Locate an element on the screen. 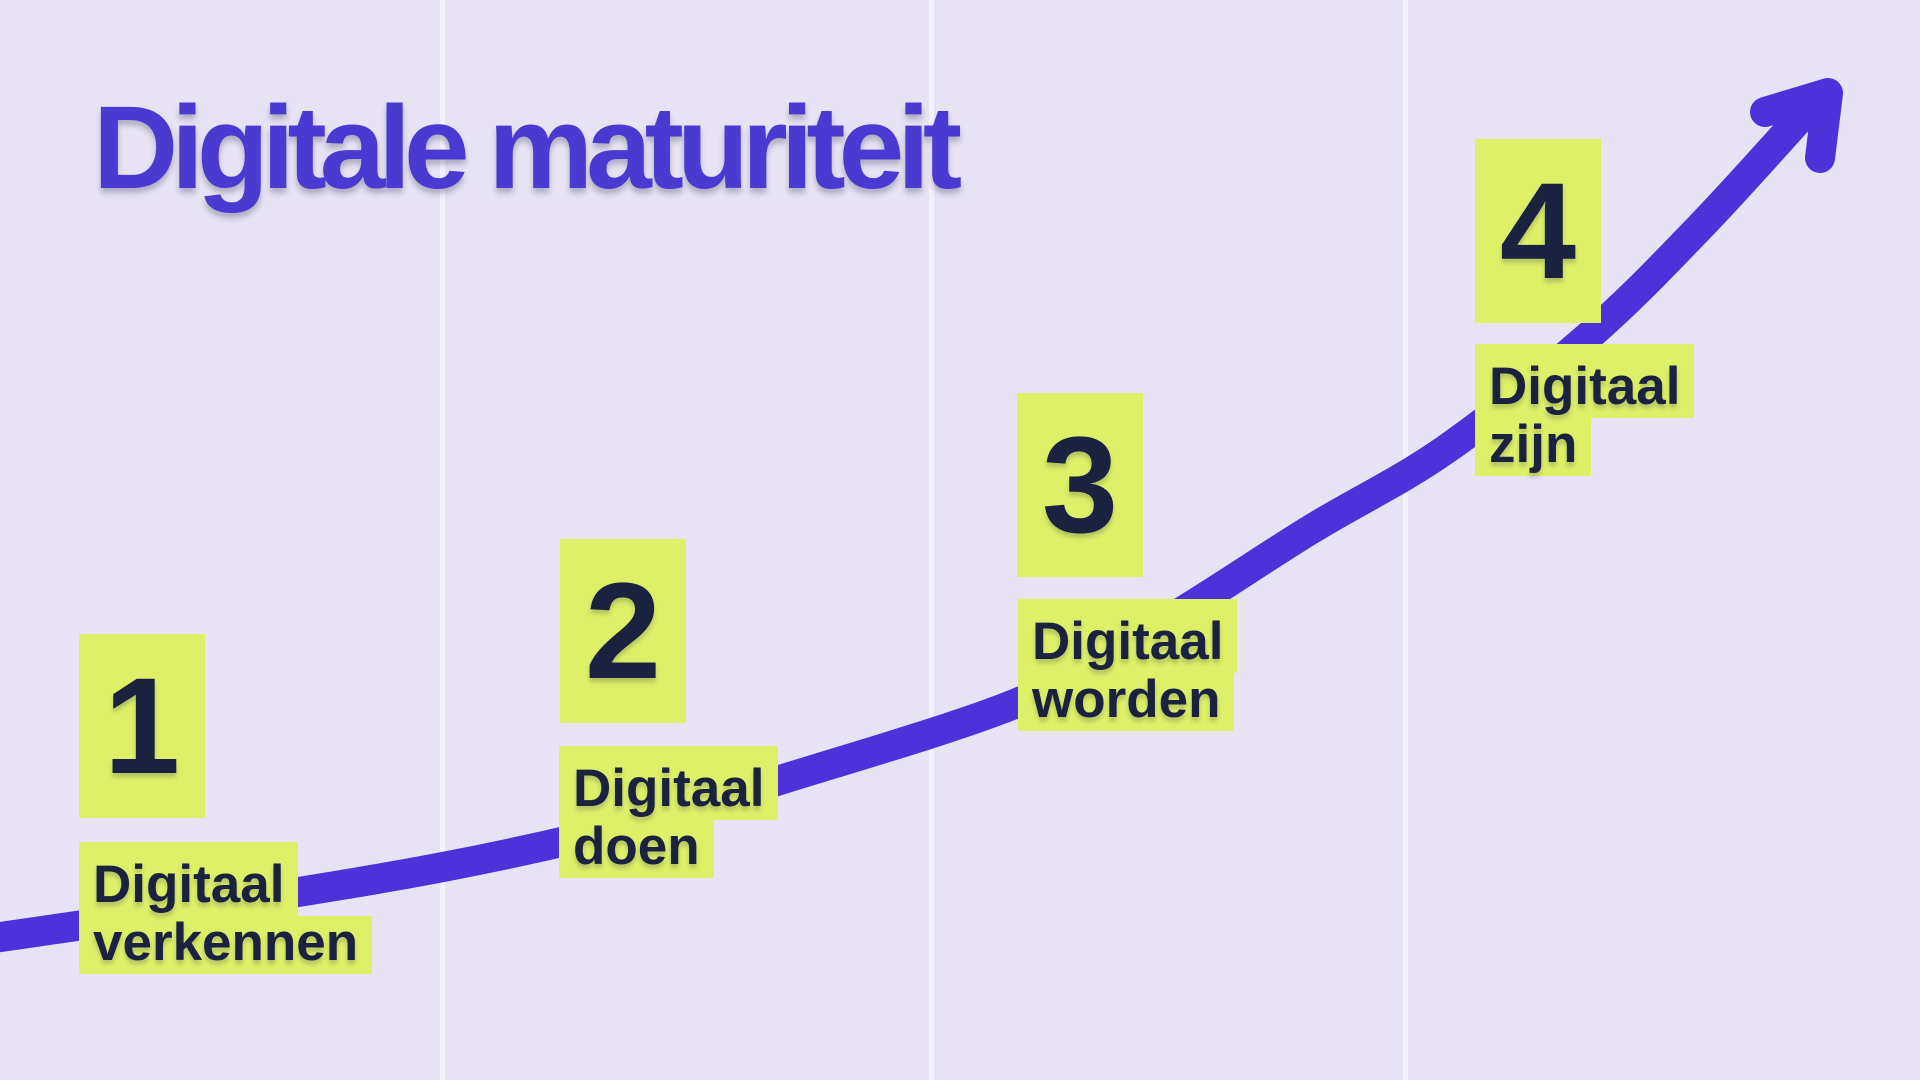 The image size is (1920, 1080). stage-2-label: Digitaal doen is located at coordinates (669, 812).